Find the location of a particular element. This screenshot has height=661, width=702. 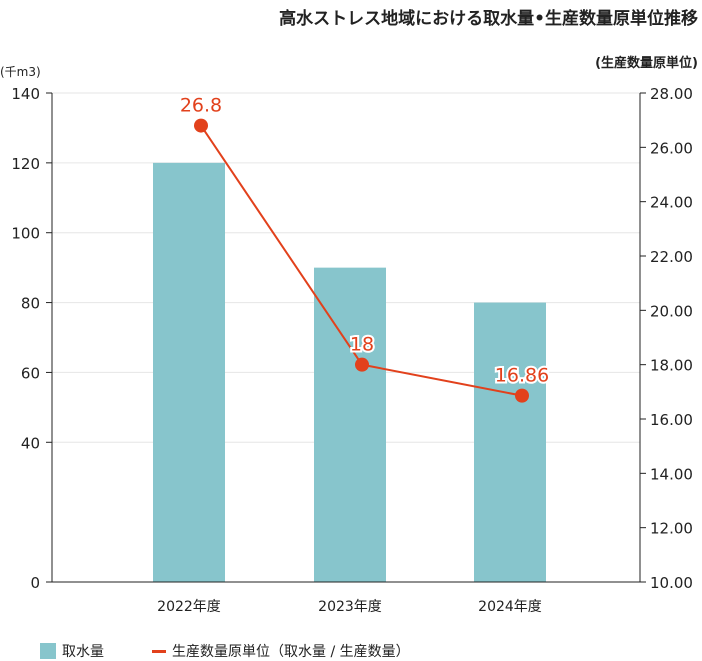

right-axis-unit: (生産数量原単位) is located at coordinates (646, 63).